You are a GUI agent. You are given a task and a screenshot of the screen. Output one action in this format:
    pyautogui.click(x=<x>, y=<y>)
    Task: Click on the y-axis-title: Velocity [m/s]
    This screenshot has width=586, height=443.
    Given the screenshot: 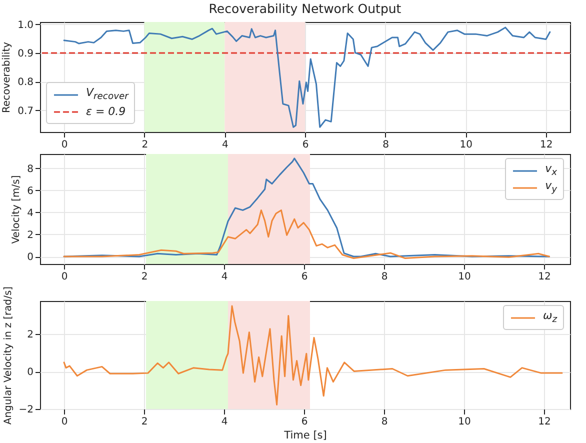 What is the action you would take?
    pyautogui.click(x=16, y=209)
    